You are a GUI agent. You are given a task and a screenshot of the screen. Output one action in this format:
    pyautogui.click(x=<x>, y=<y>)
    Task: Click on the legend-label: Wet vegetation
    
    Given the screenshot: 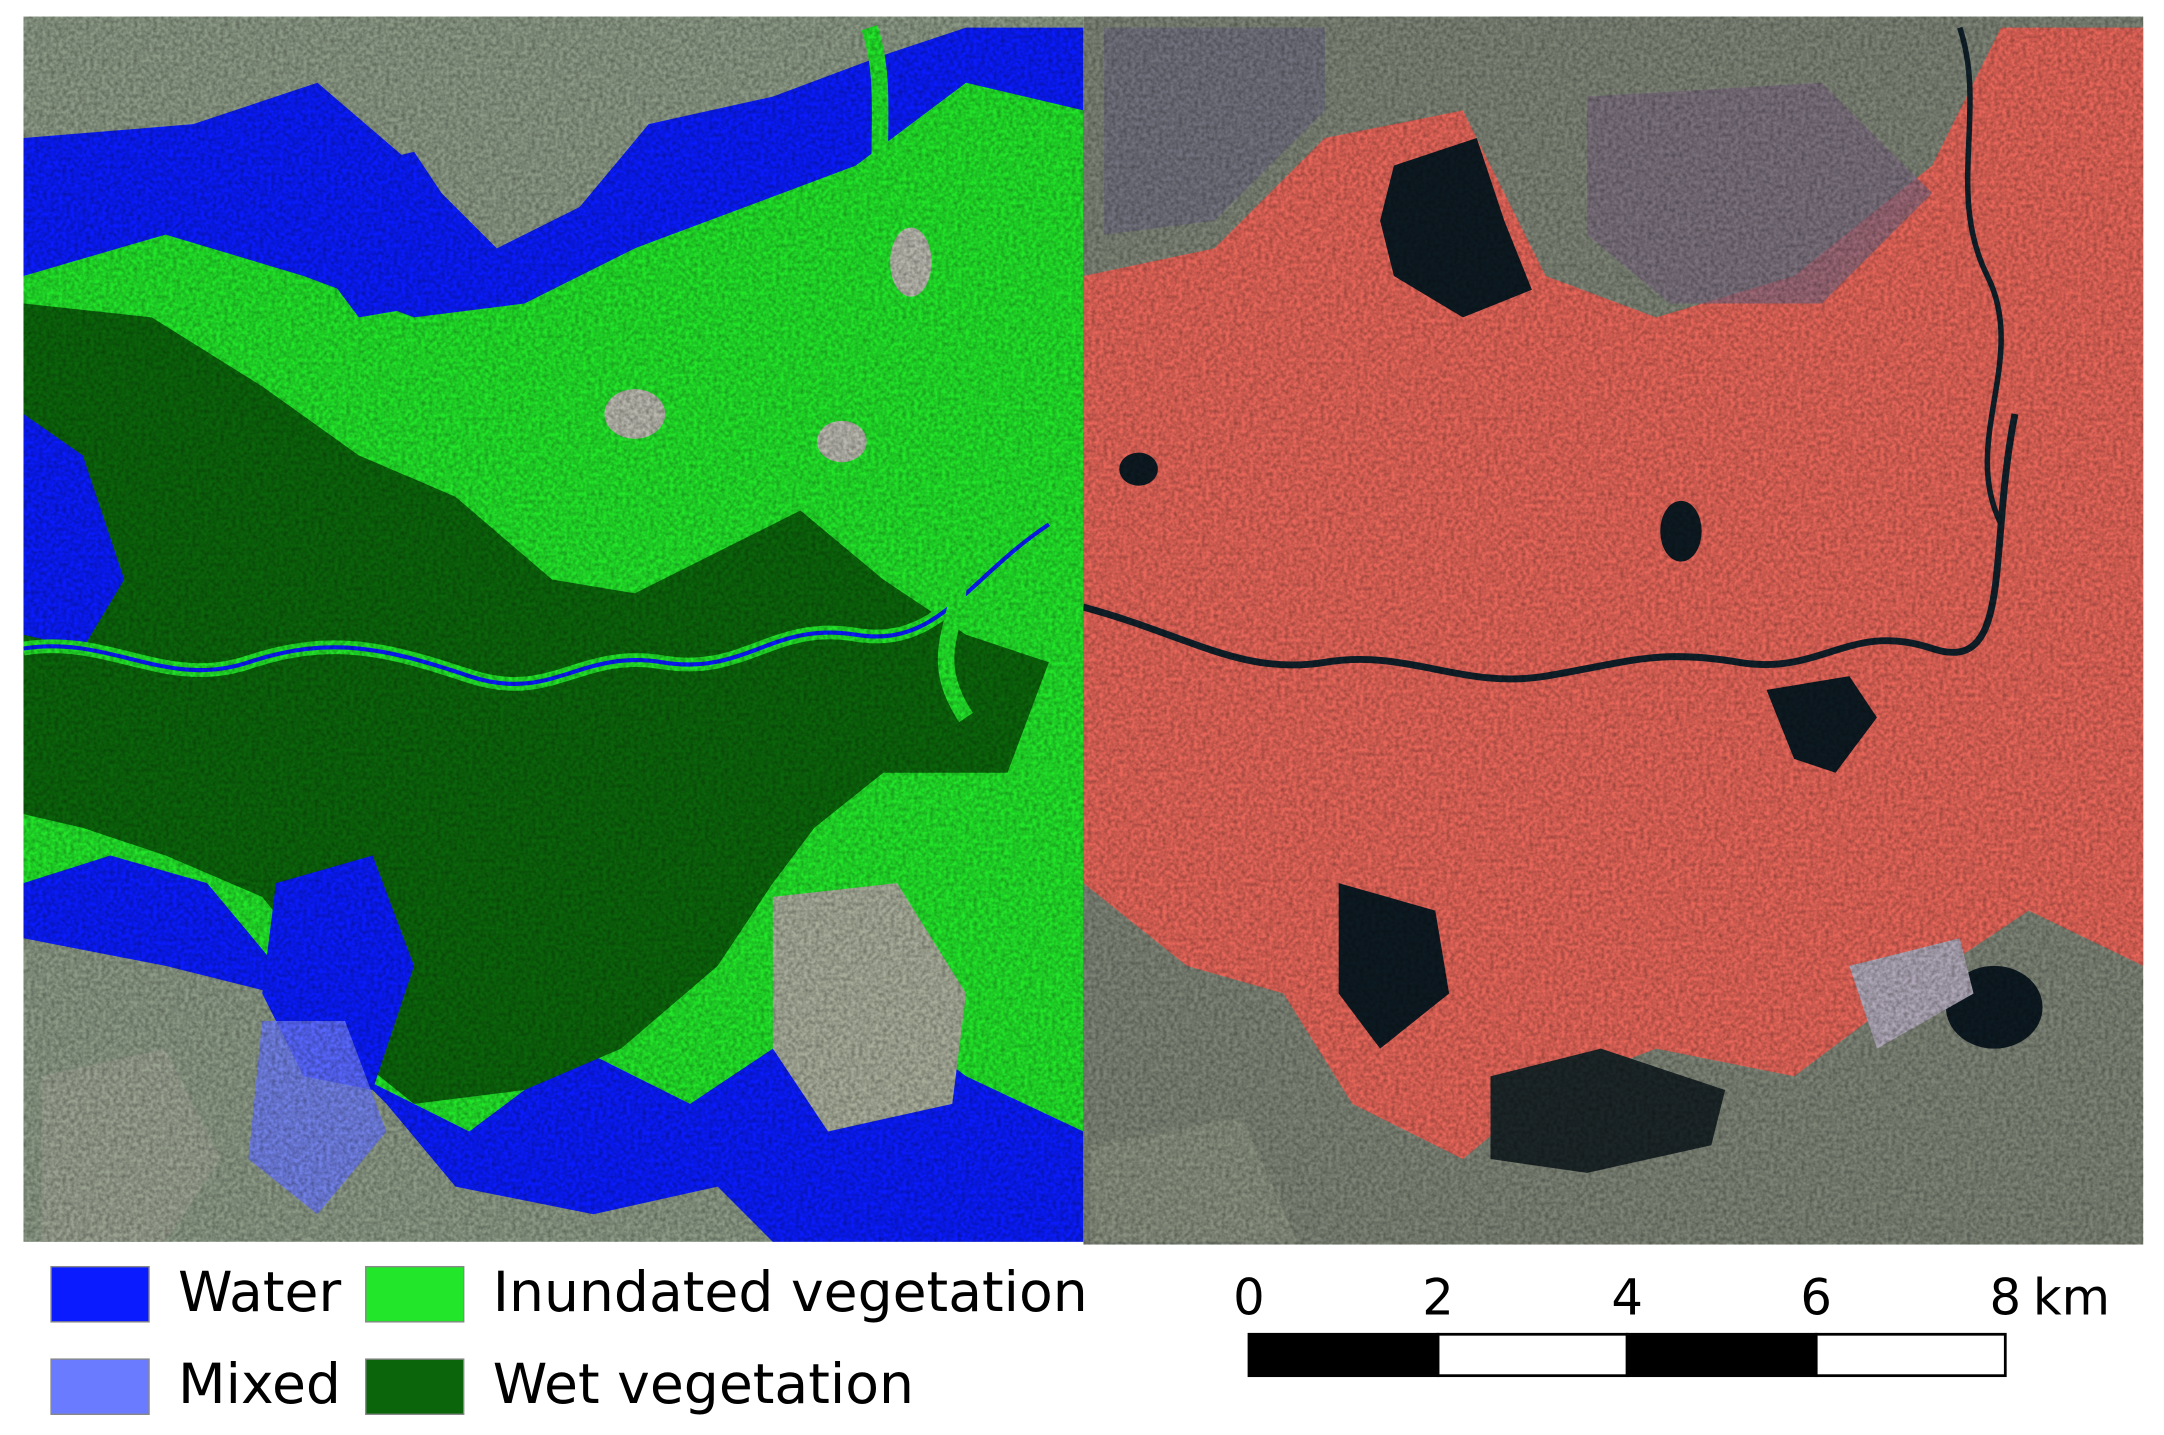 What is the action you would take?
    pyautogui.click(x=703, y=1385)
    